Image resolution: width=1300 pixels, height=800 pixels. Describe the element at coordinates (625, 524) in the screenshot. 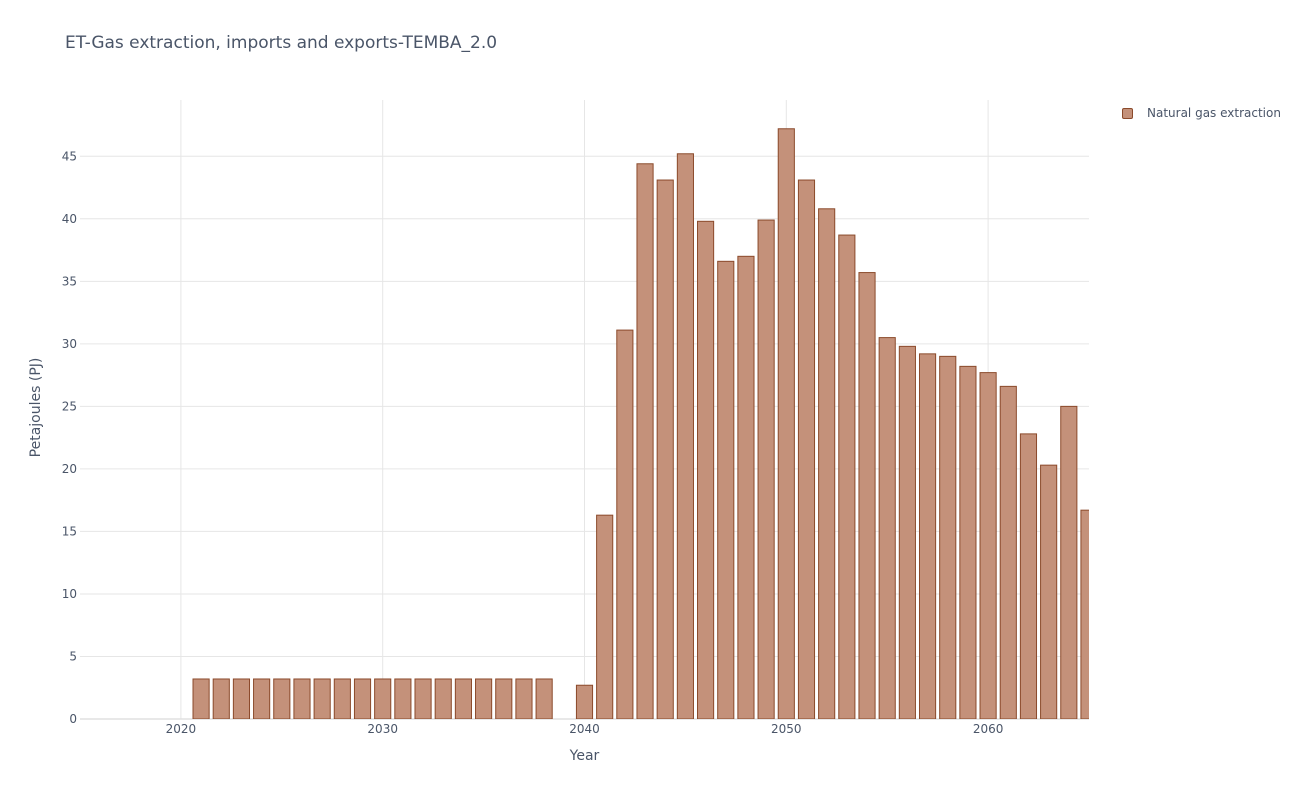

I see `bar-2042` at that location.